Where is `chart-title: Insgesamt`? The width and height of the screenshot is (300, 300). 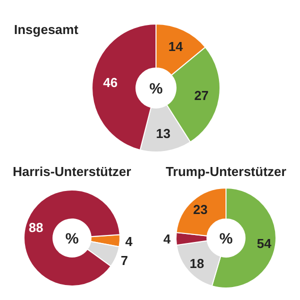 chart-title: Insgesamt is located at coordinates (46, 29).